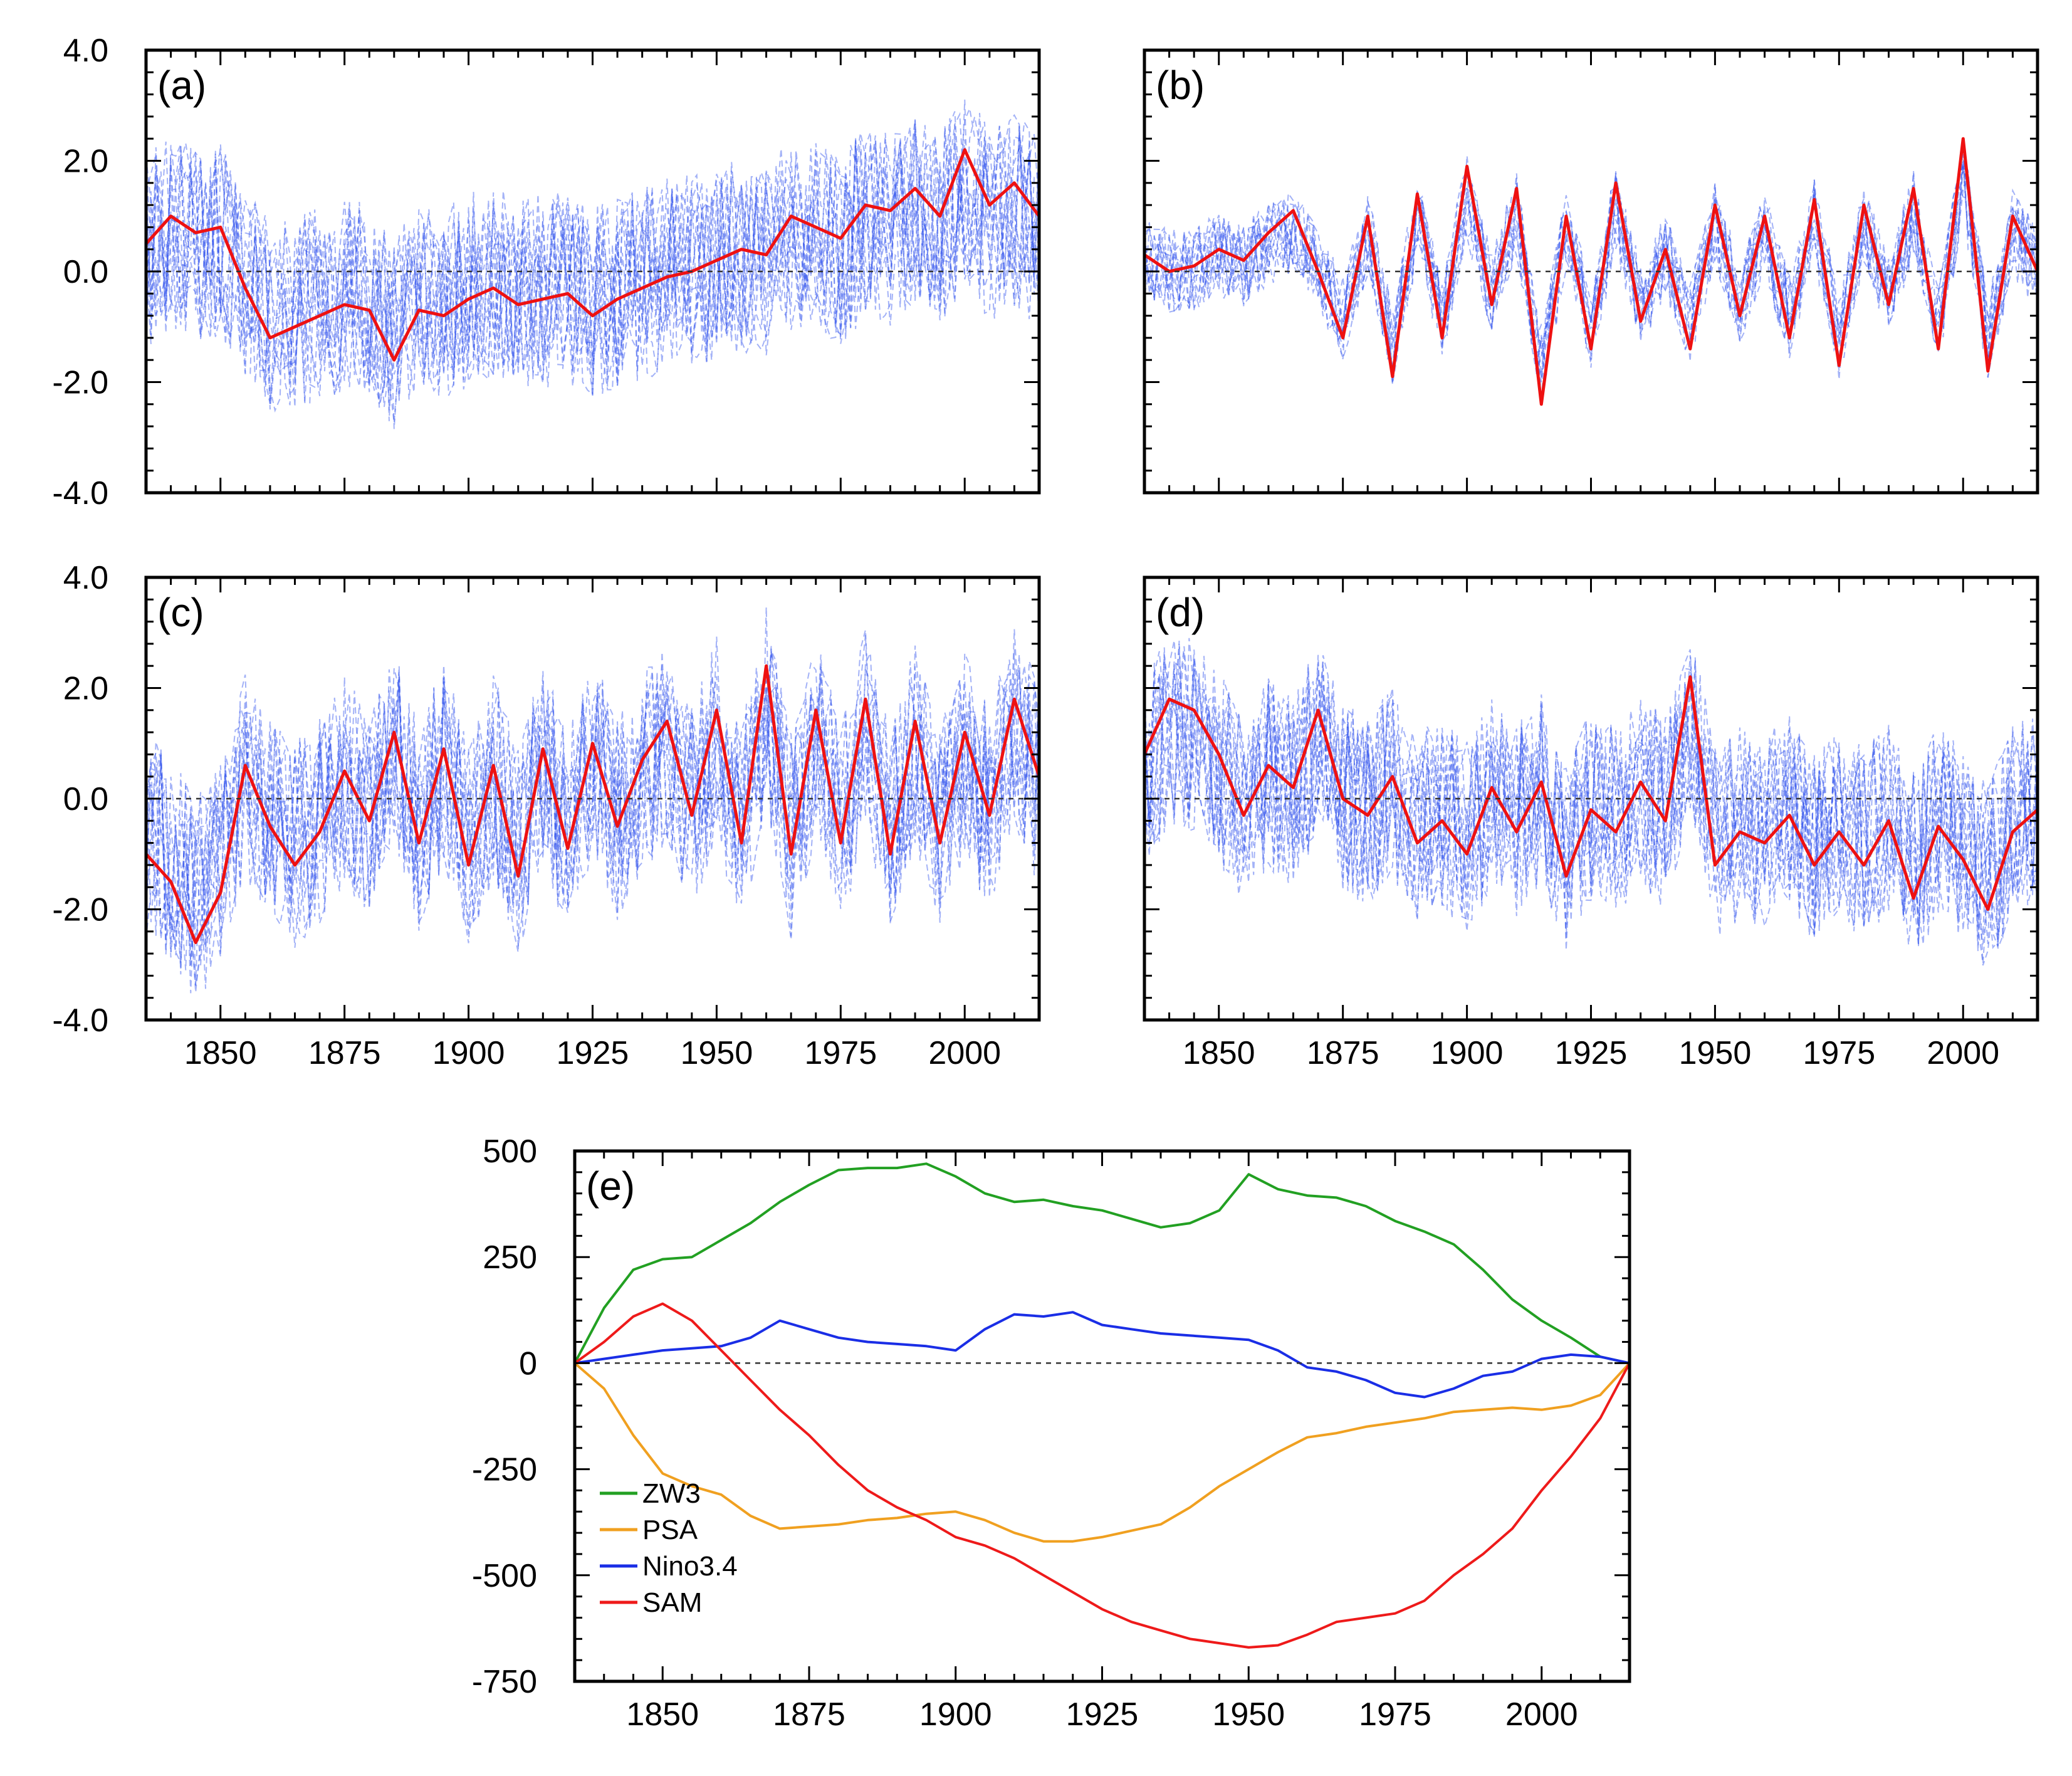 Image resolution: width=2072 pixels, height=1776 pixels. I want to click on series-line-sam, so click(1102, 1475).